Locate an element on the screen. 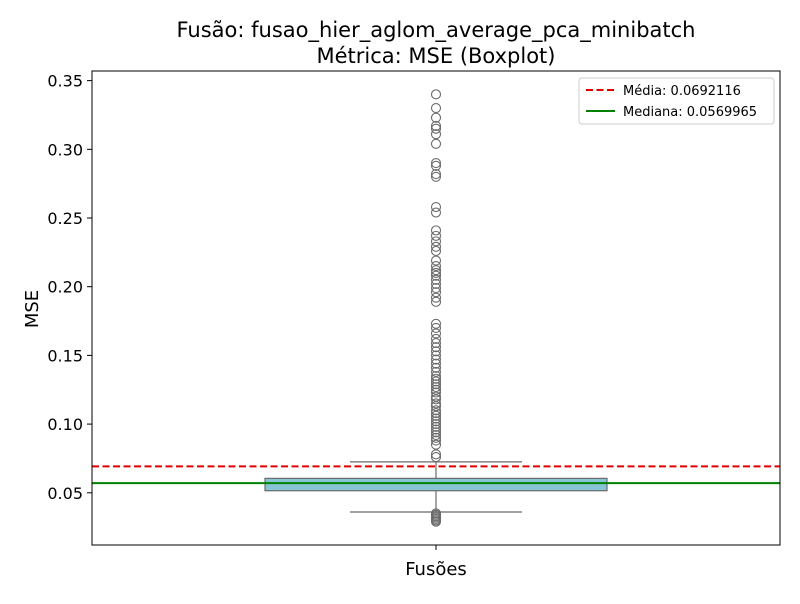 This screenshot has height=604, width=800. y-tick-label: 0.25 is located at coordinates (65, 218).